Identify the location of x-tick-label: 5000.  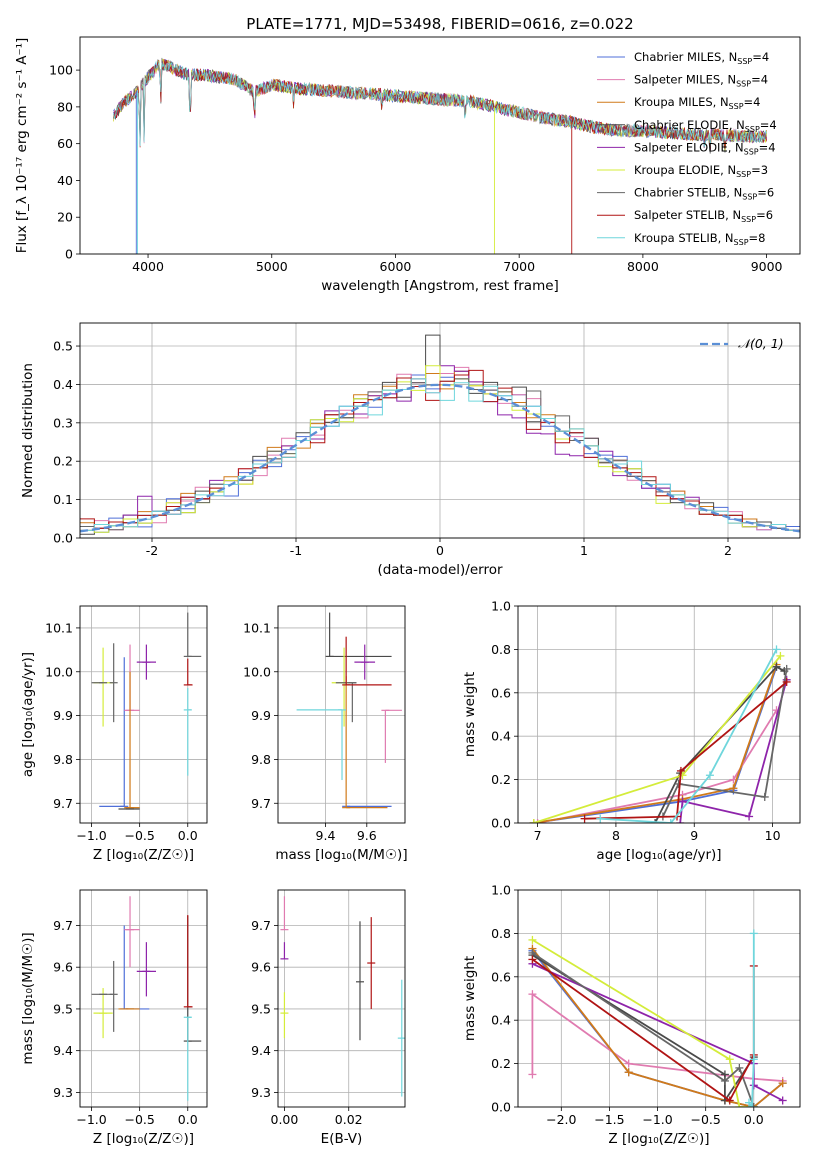
(272, 266).